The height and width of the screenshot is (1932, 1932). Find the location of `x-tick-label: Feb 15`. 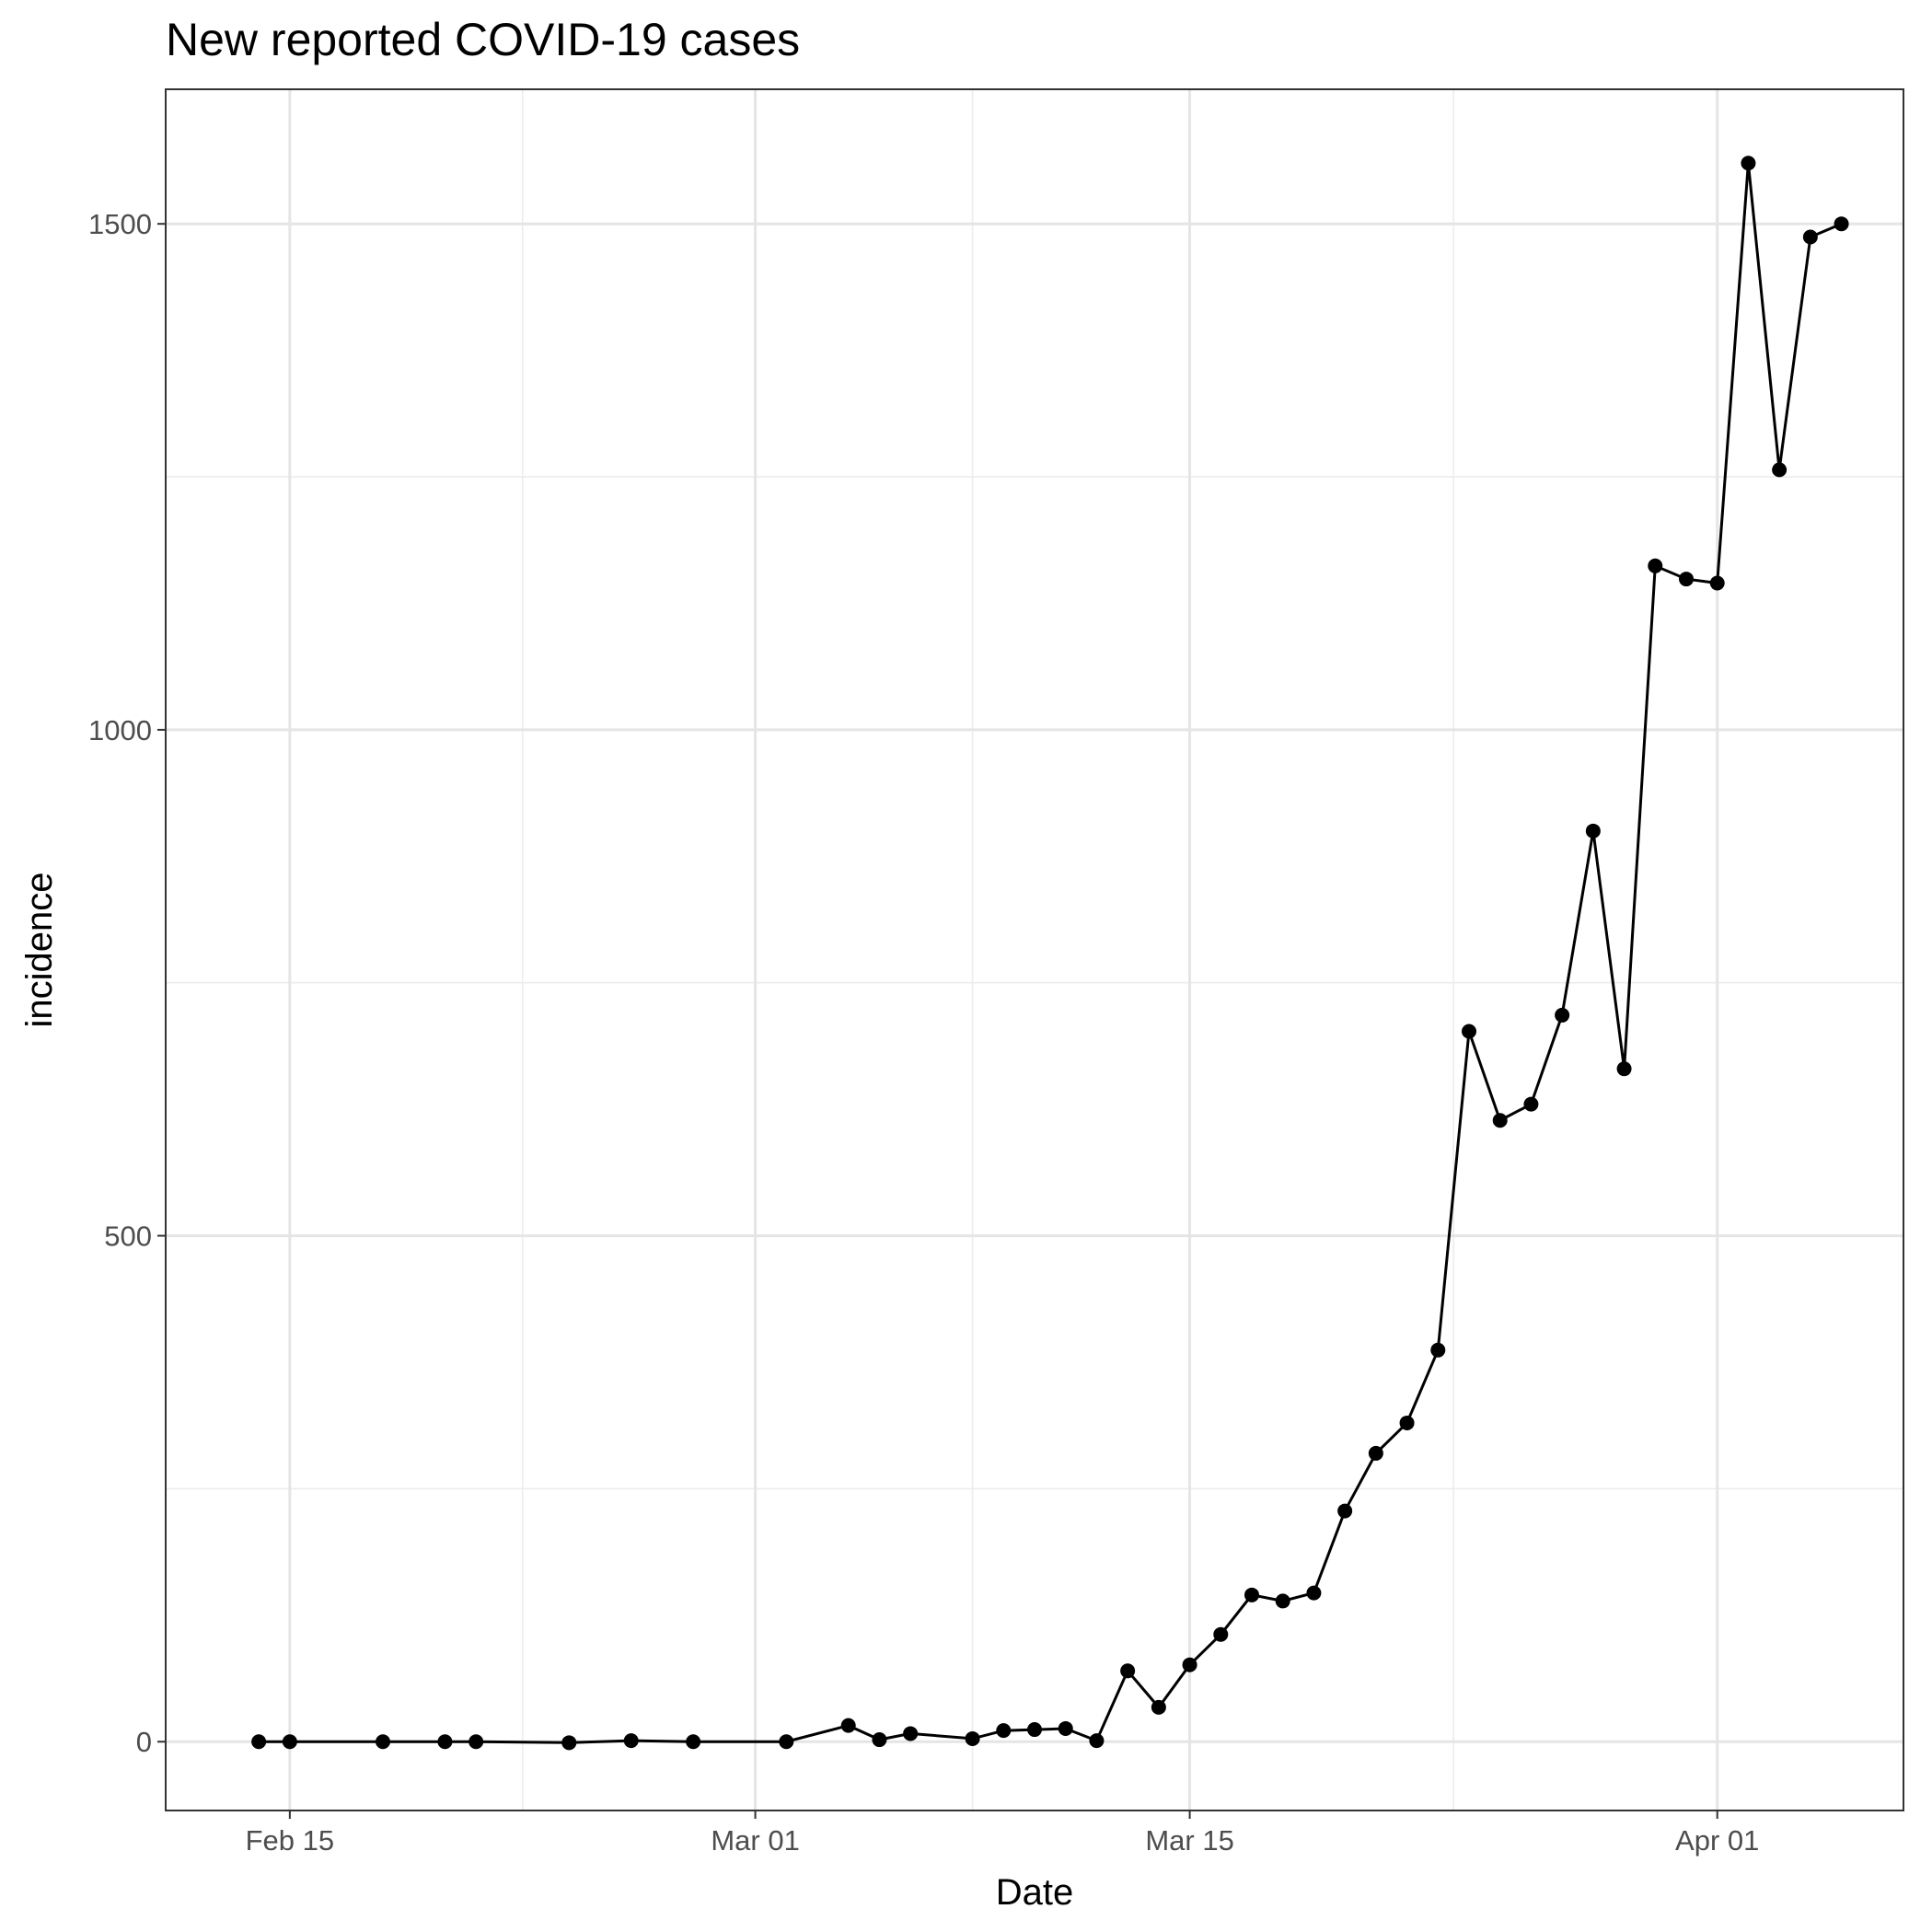

x-tick-label: Feb 15 is located at coordinates (290, 1841).